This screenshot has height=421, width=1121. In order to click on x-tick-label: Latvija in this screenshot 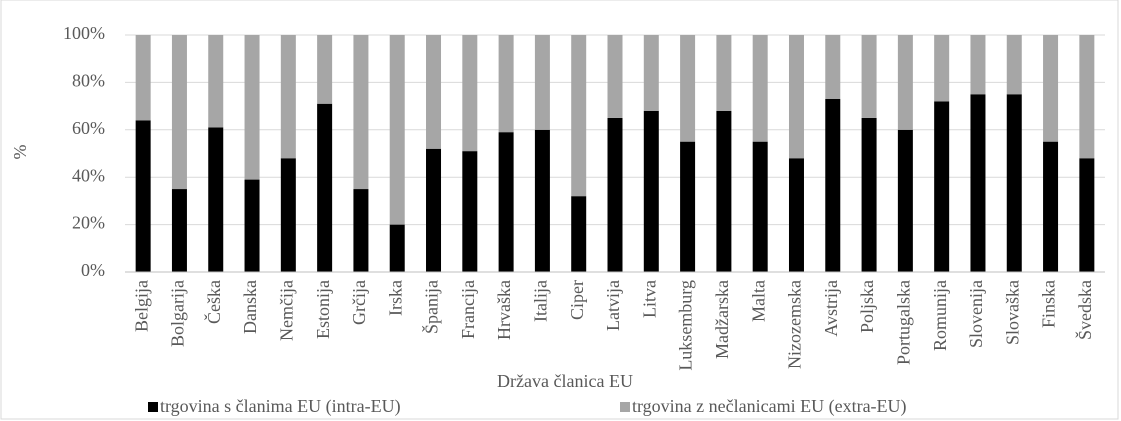, I will do `click(613, 305)`.